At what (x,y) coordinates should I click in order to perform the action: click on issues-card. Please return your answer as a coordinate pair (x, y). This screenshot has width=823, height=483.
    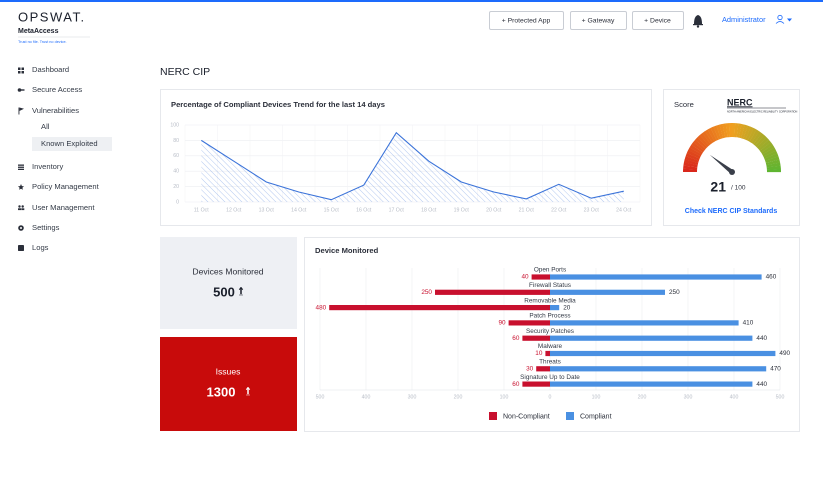
    Looking at the image, I should click on (228, 384).